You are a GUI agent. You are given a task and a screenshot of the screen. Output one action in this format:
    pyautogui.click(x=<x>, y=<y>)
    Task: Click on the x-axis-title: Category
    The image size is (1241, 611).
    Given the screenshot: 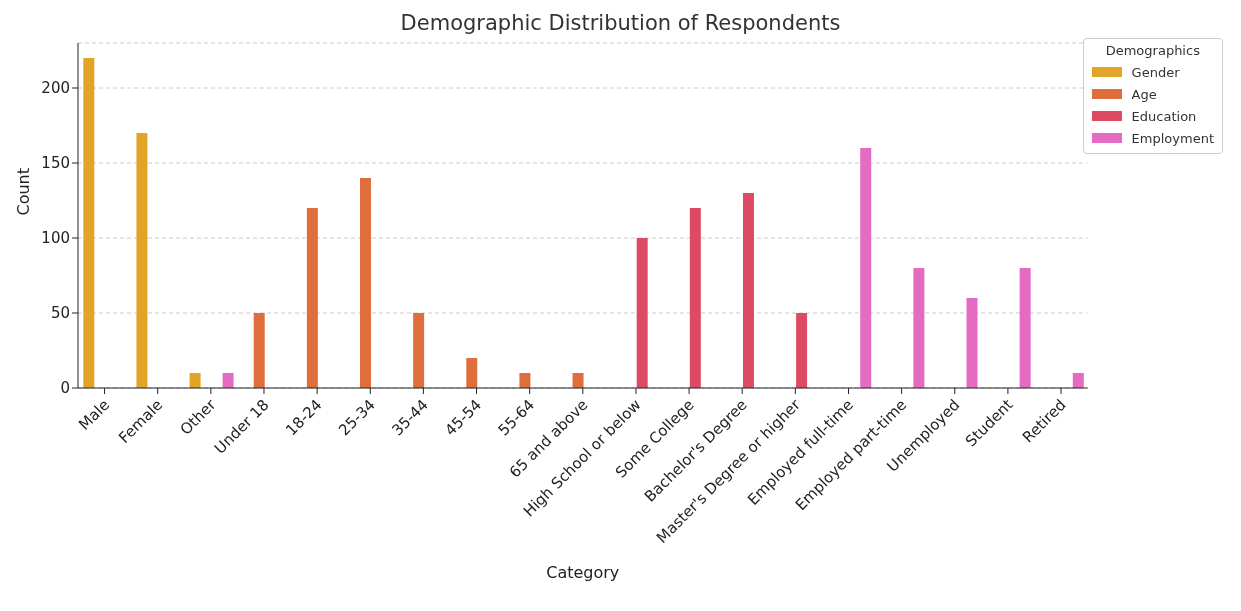 What is the action you would take?
    pyautogui.click(x=583, y=572)
    